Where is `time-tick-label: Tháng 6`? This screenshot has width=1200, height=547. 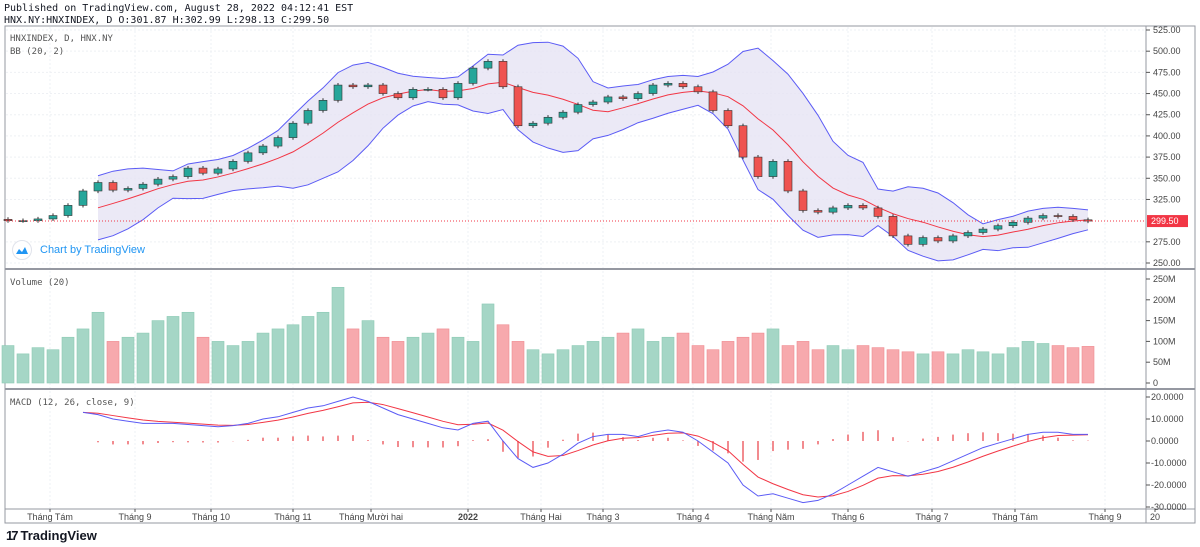
time-tick-label: Tháng 6 is located at coordinates (847, 517).